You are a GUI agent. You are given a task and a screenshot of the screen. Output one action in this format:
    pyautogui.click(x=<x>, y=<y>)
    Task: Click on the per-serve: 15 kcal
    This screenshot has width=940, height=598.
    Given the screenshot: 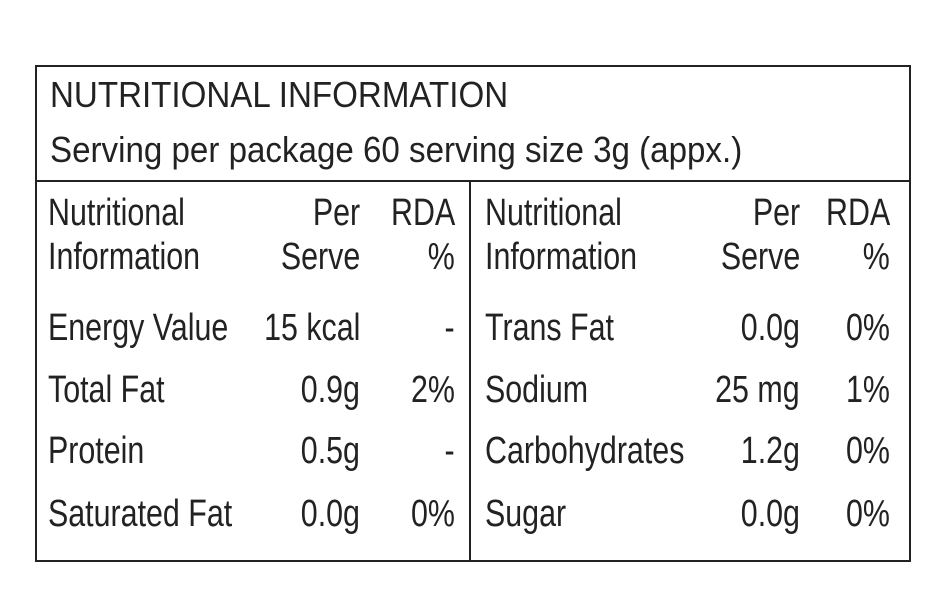 What is the action you would take?
    pyautogui.click(x=311, y=328)
    